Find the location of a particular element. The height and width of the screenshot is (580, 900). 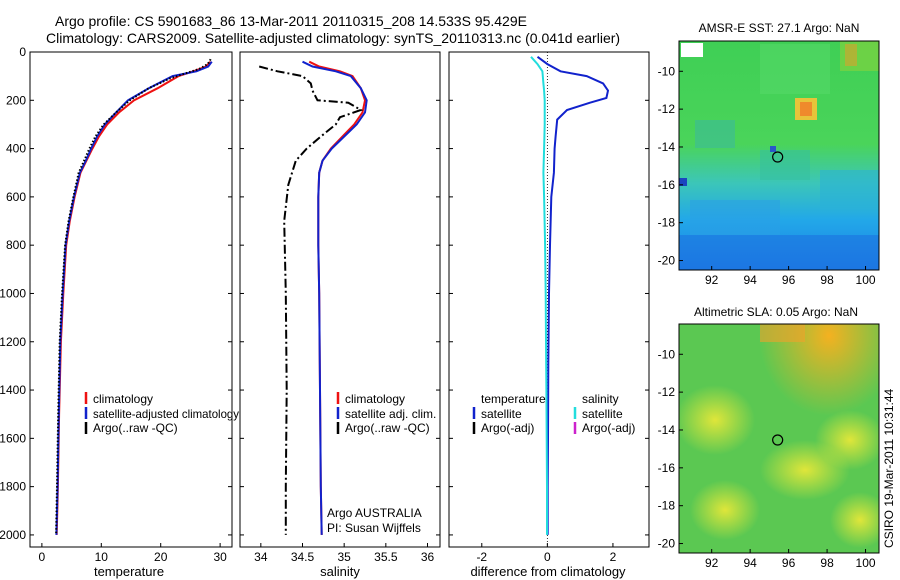

sst-longitude-ticks: 92 94 96 98 100 is located at coordinates (790, 276).